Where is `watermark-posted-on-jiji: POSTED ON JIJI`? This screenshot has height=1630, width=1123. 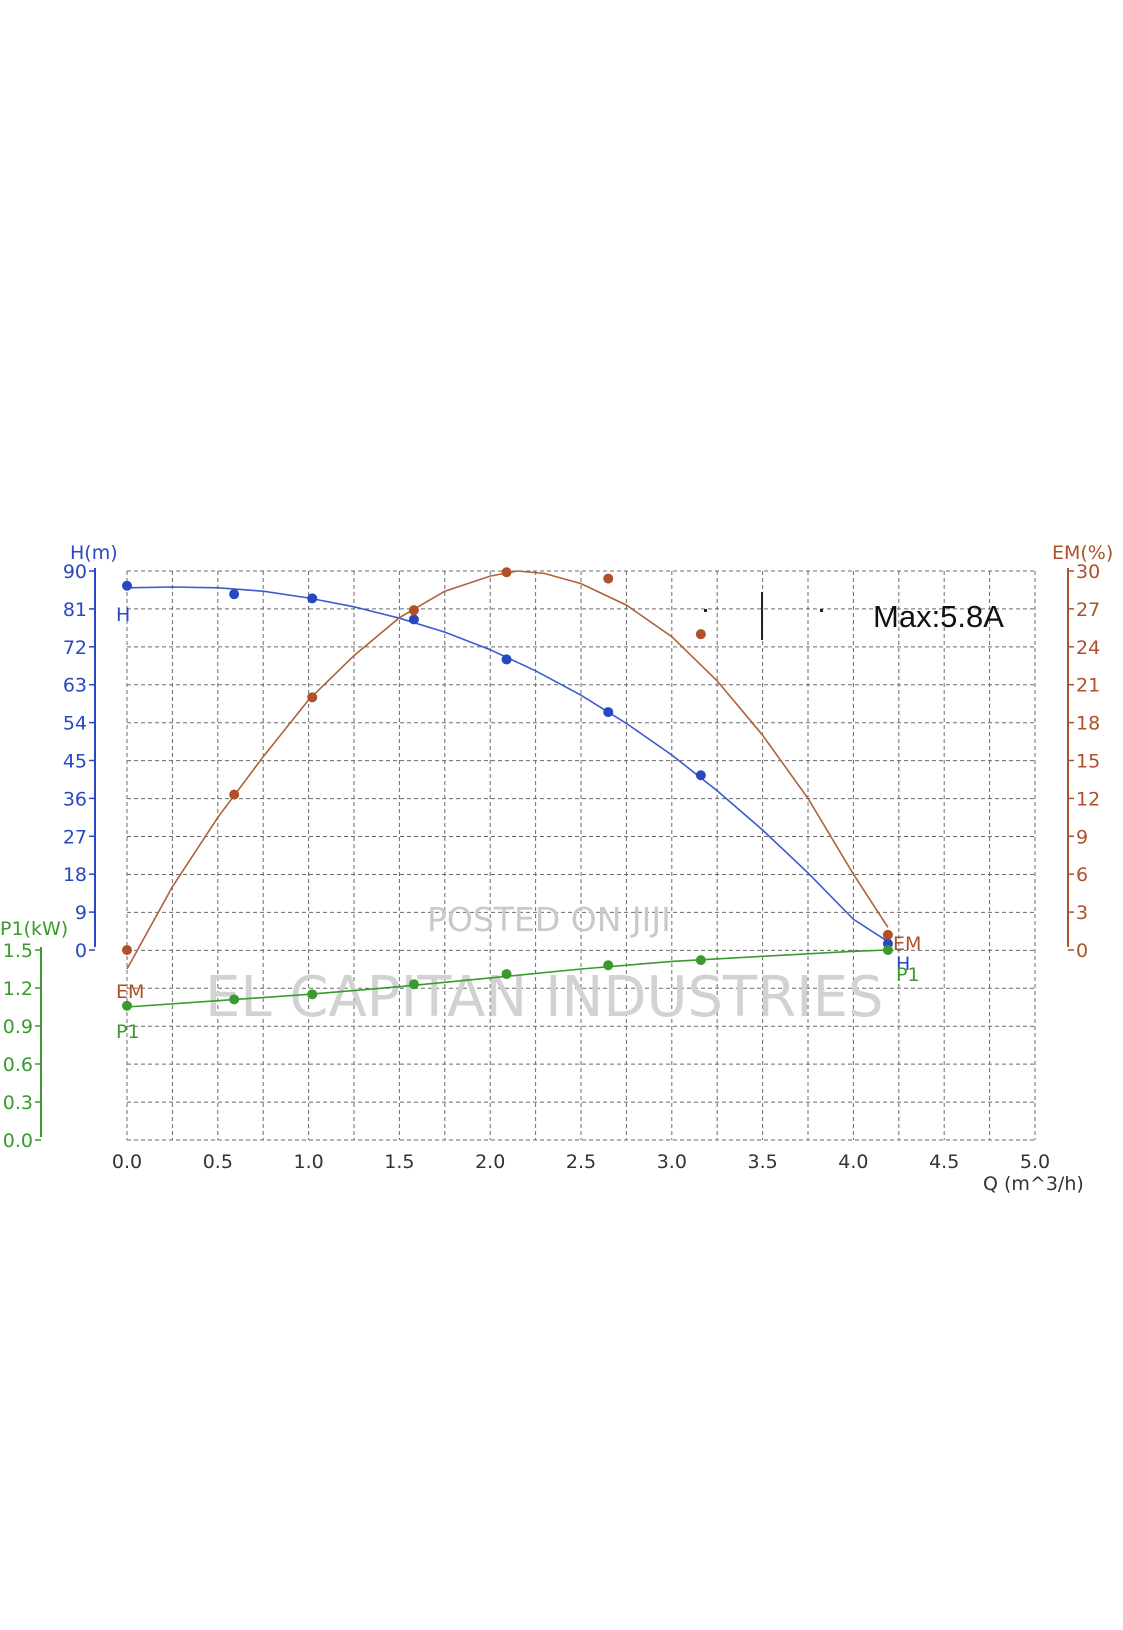
watermark-posted-on-jiji: POSTED ON JIJI is located at coordinates (549, 919).